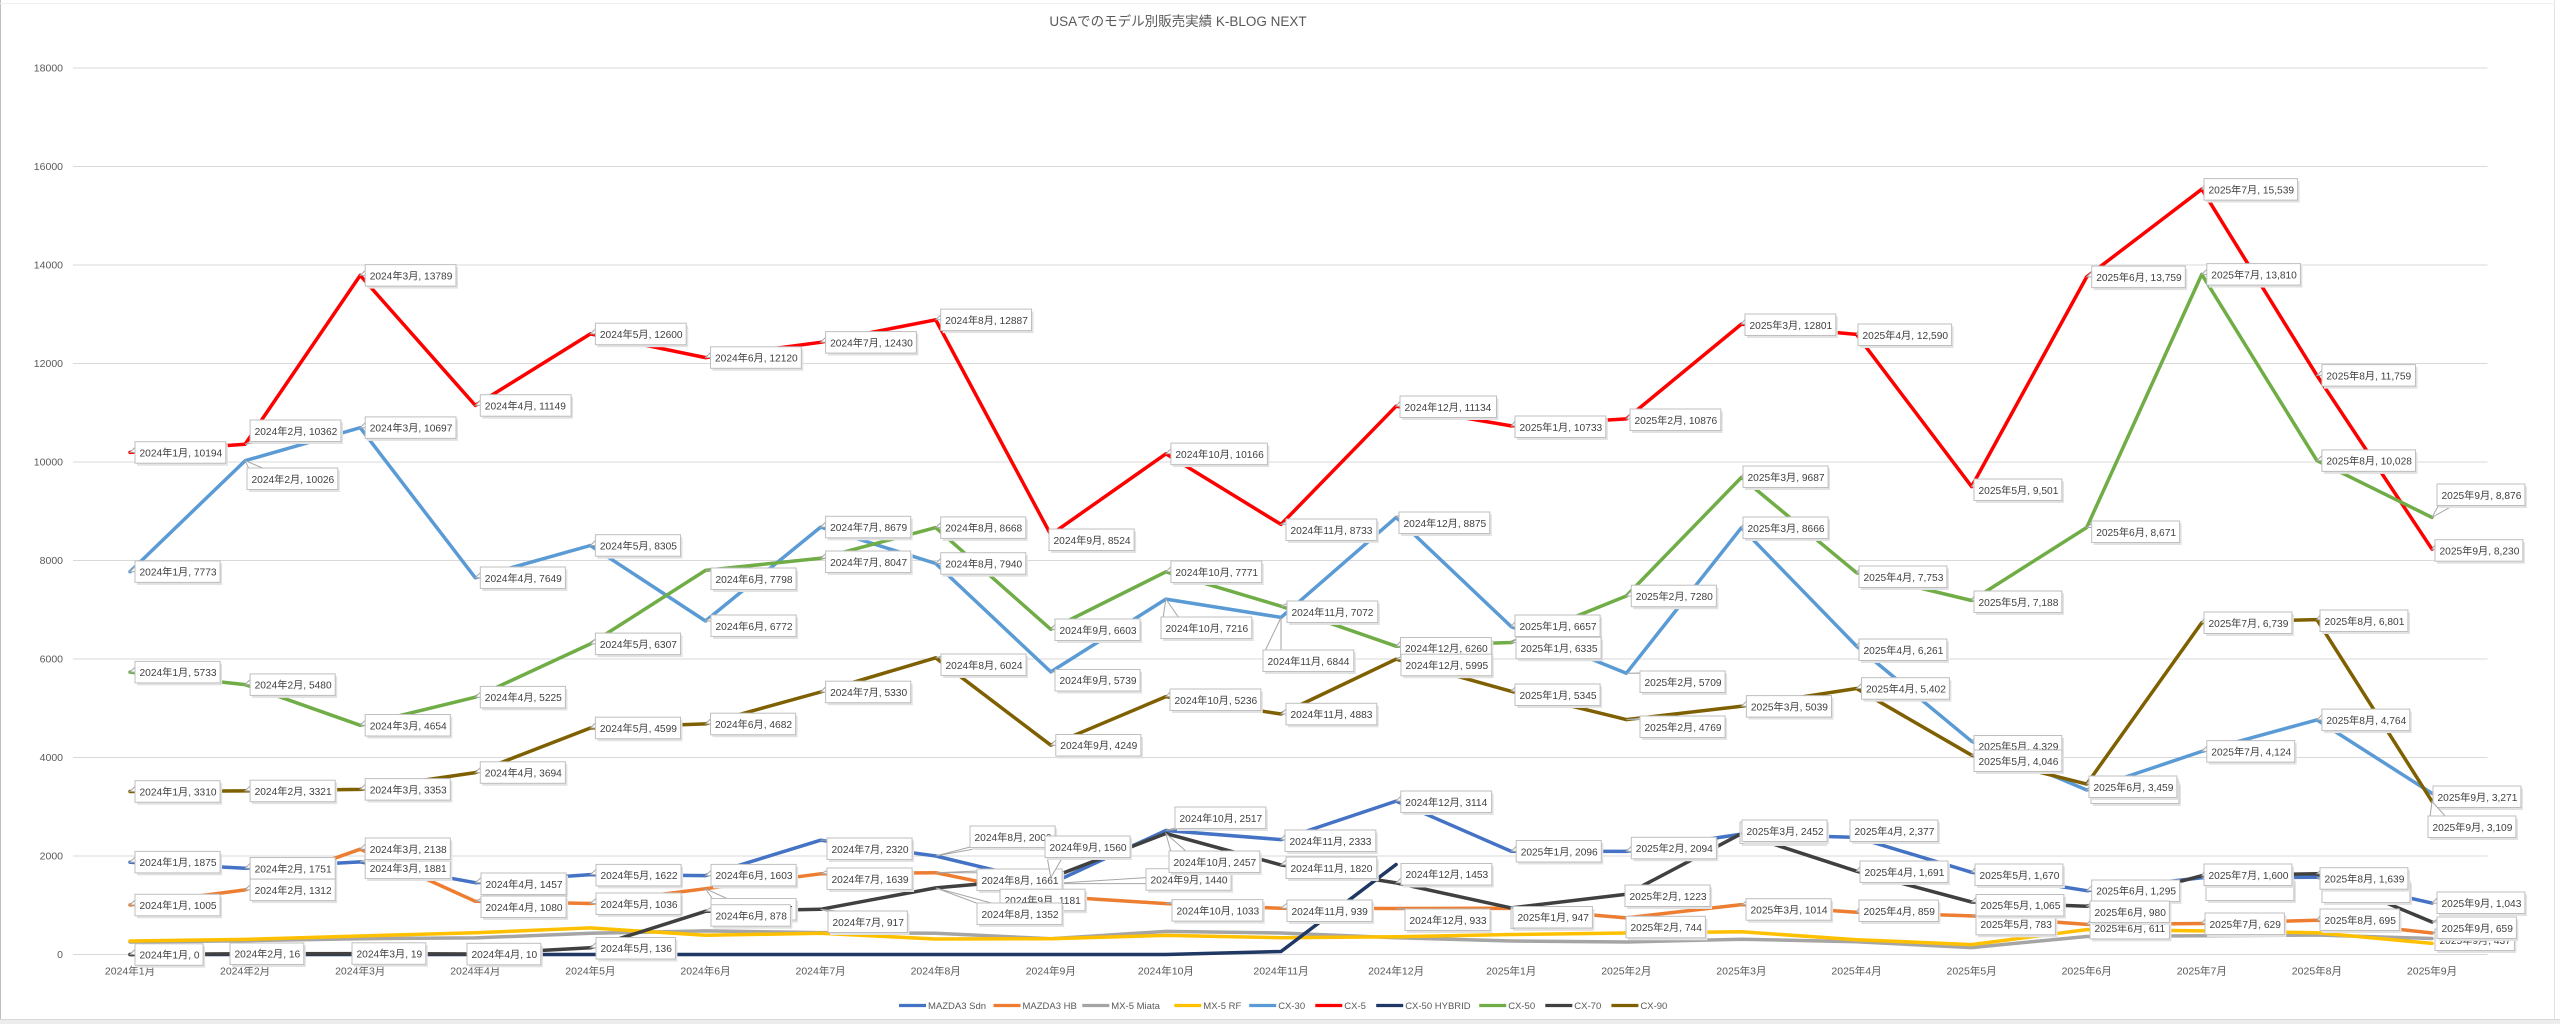 Image resolution: width=2560 pixels, height=1024 pixels. Describe the element at coordinates (1561, 427) in the screenshot. I see `svg-text: 2025年1月, 10733` at that location.